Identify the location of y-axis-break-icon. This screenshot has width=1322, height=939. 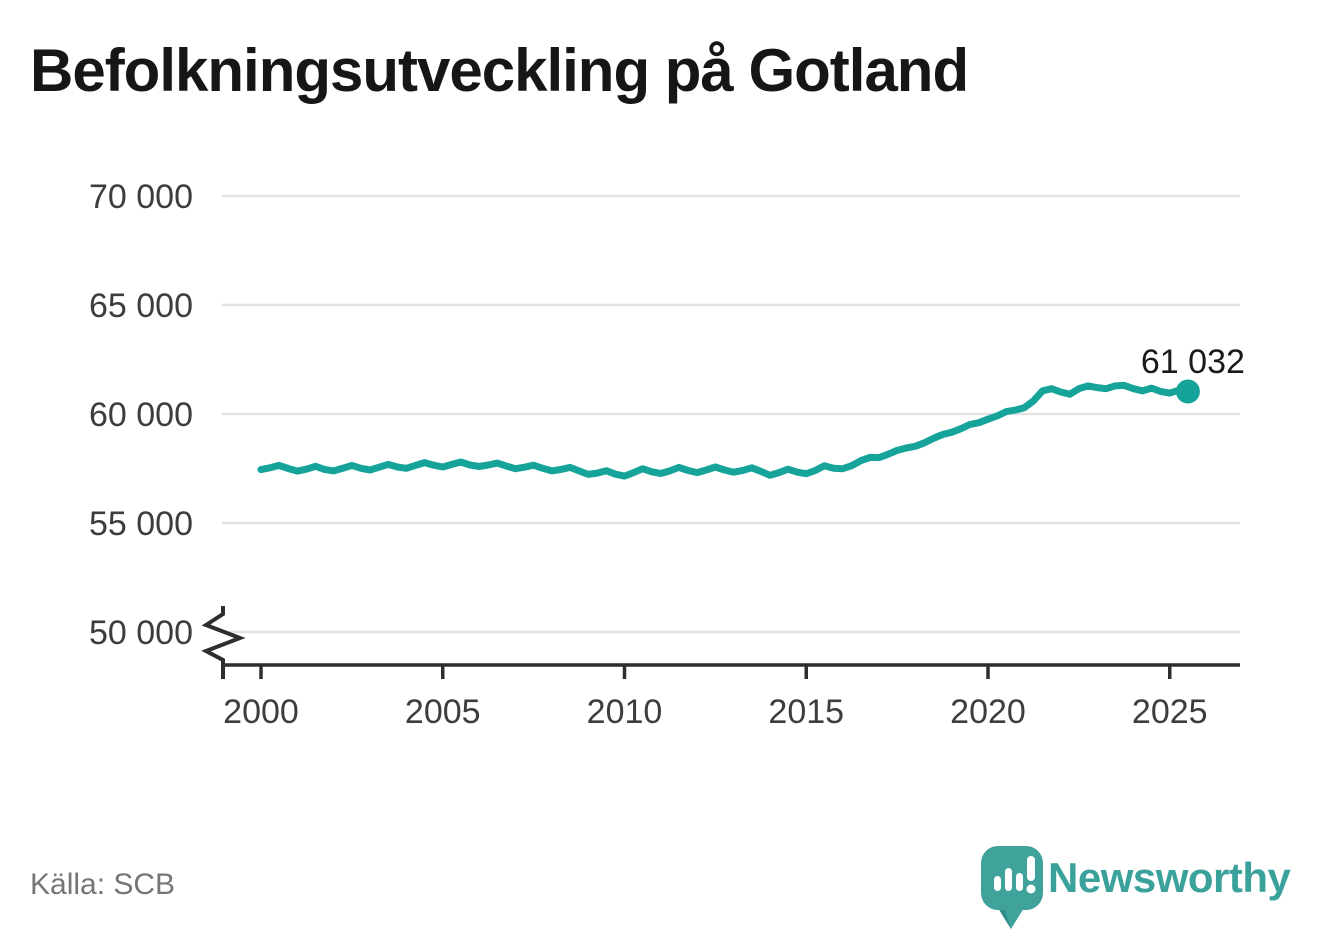
(223, 642).